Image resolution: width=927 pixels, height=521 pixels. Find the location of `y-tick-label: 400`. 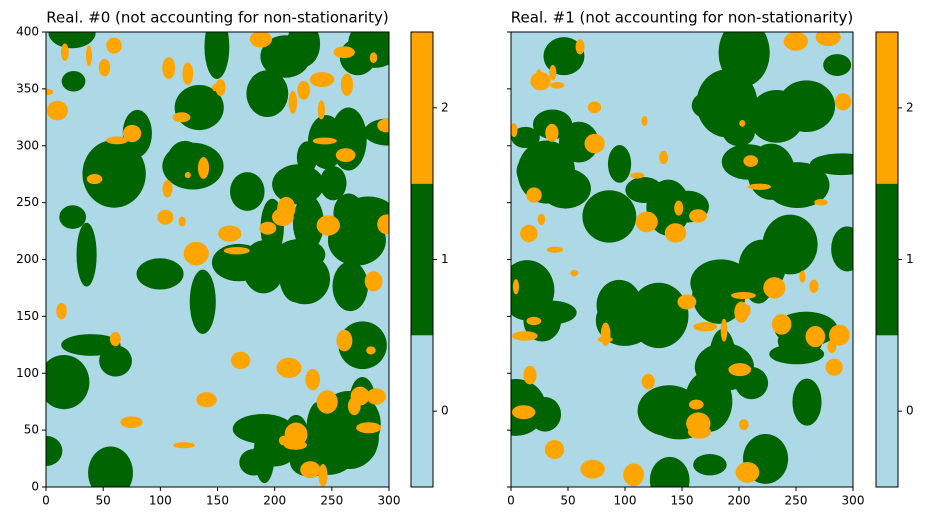

y-tick-label: 400 is located at coordinates (27, 32).